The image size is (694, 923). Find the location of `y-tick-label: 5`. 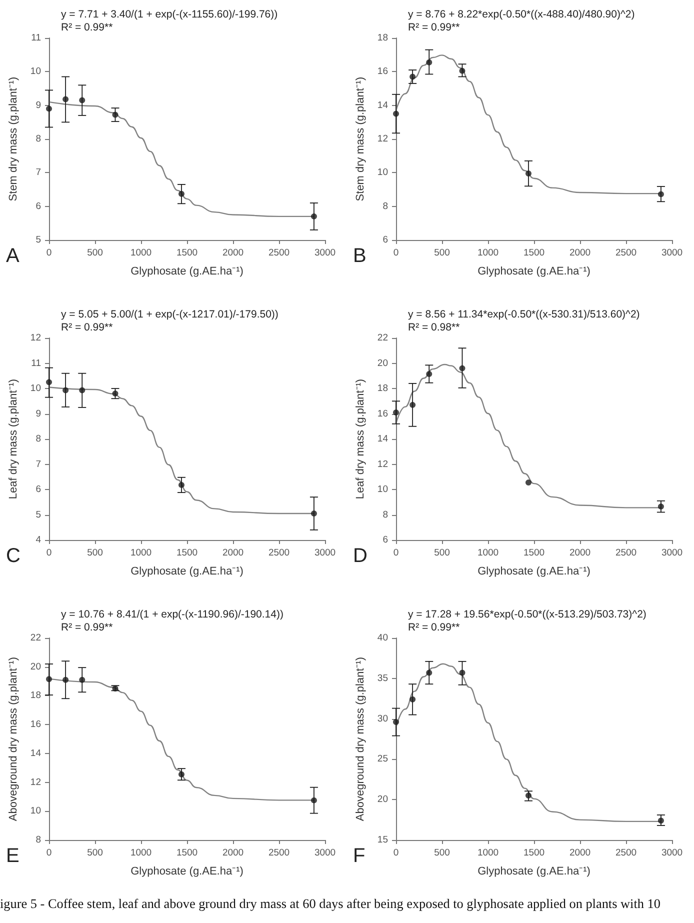

y-tick-label: 5 is located at coordinates (38, 240).